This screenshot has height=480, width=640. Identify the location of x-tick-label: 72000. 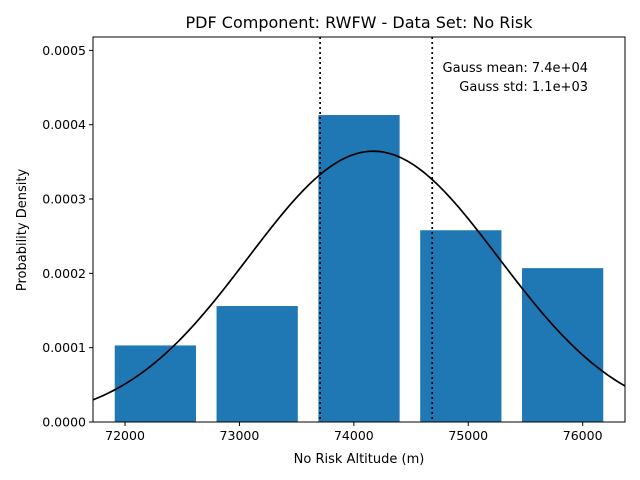
(125, 435).